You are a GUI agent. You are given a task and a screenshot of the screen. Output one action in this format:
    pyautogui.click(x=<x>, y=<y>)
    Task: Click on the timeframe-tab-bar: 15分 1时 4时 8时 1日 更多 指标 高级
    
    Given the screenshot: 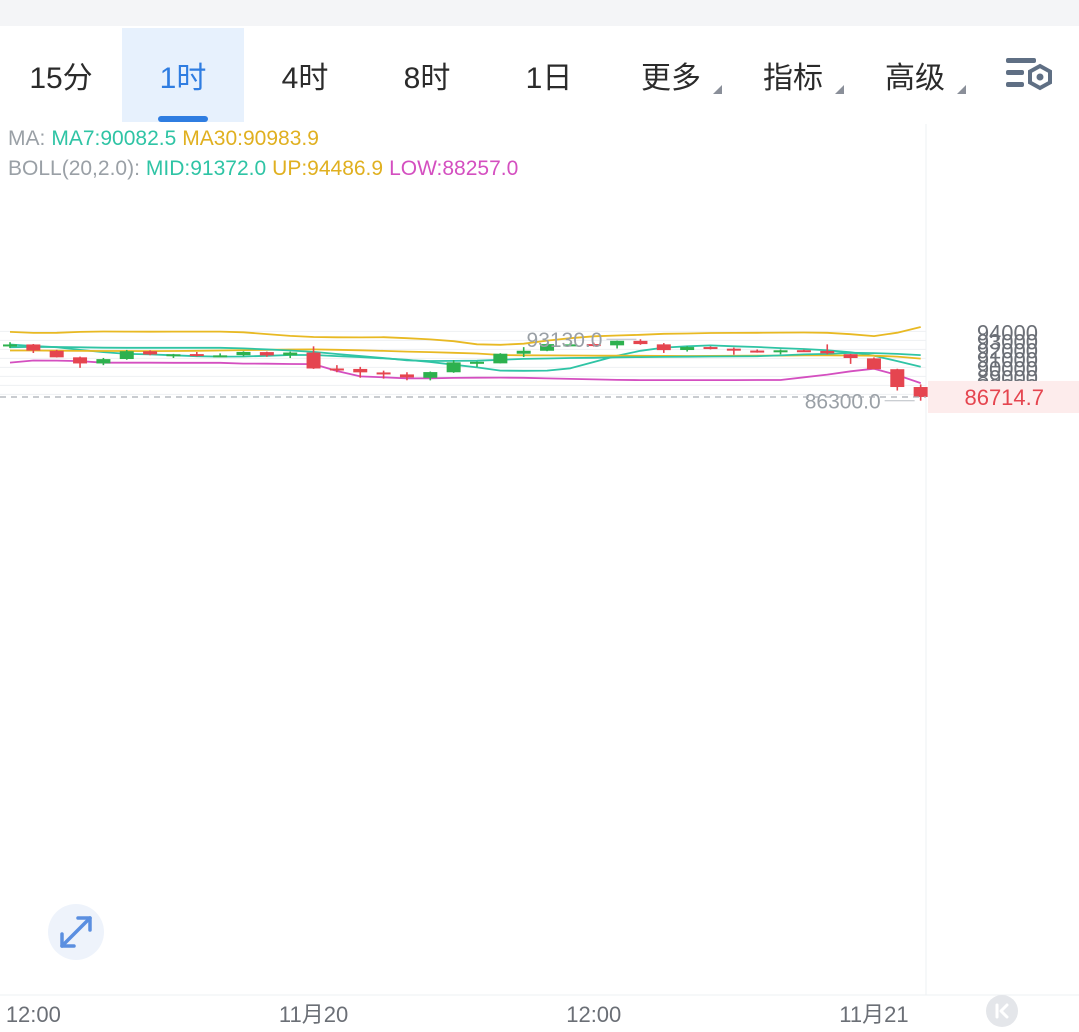 What is the action you would take?
    pyautogui.click(x=539, y=76)
    